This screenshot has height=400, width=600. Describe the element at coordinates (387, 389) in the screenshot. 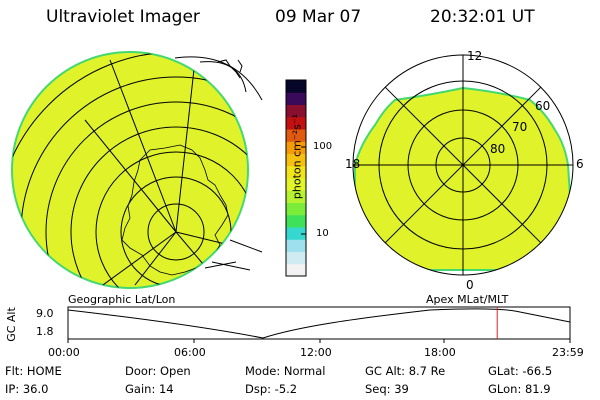

I see `seq-status: Seq: 39` at that location.